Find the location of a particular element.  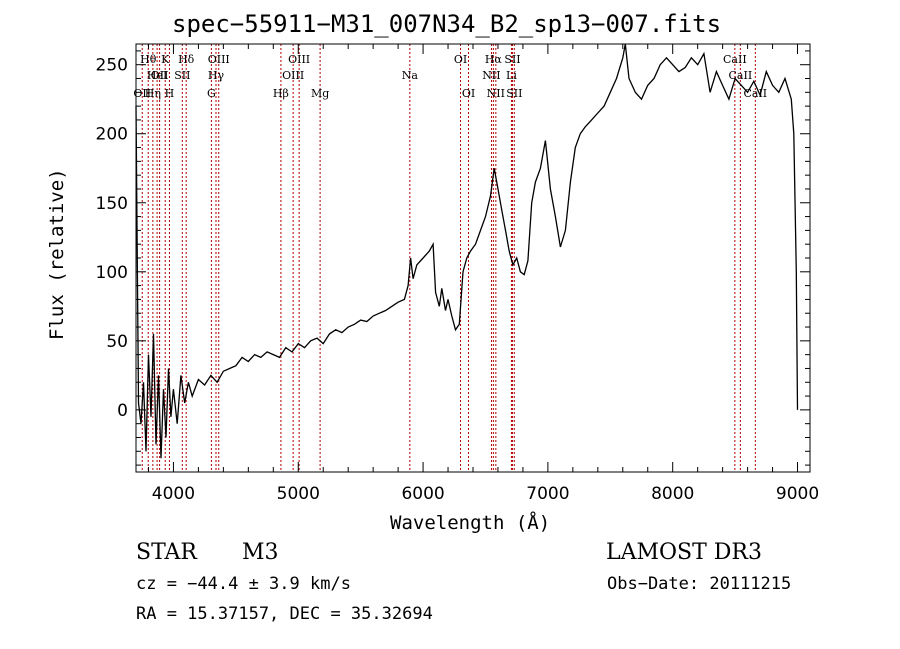

y-tick-label: 0 is located at coordinates (122, 411).